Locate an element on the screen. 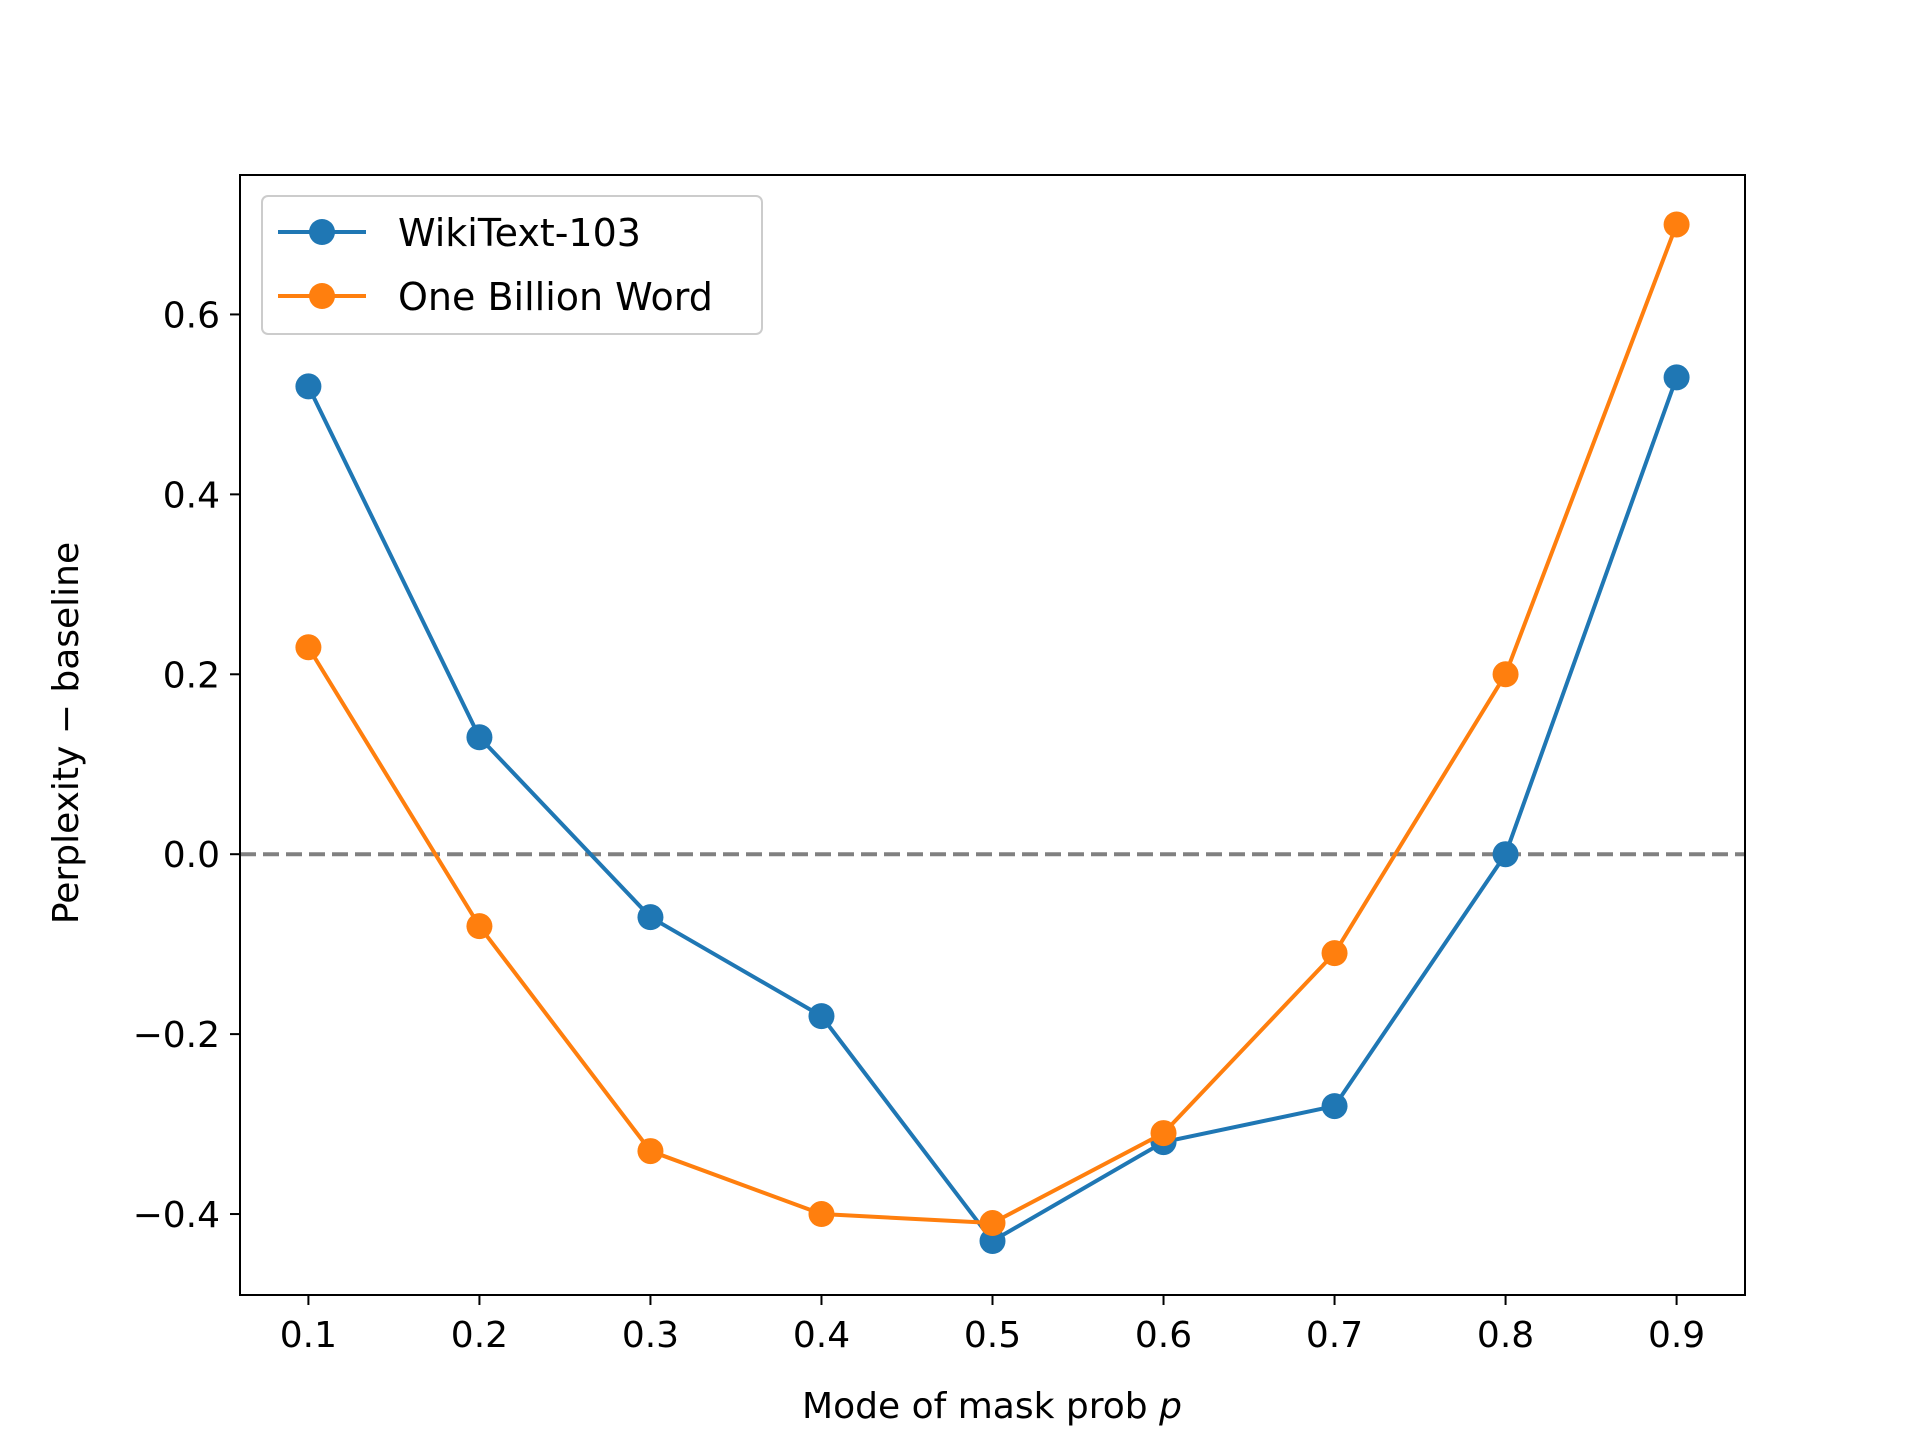 This screenshot has width=1920, height=1440. legend-label: WikiText-103 is located at coordinates (519, 233).